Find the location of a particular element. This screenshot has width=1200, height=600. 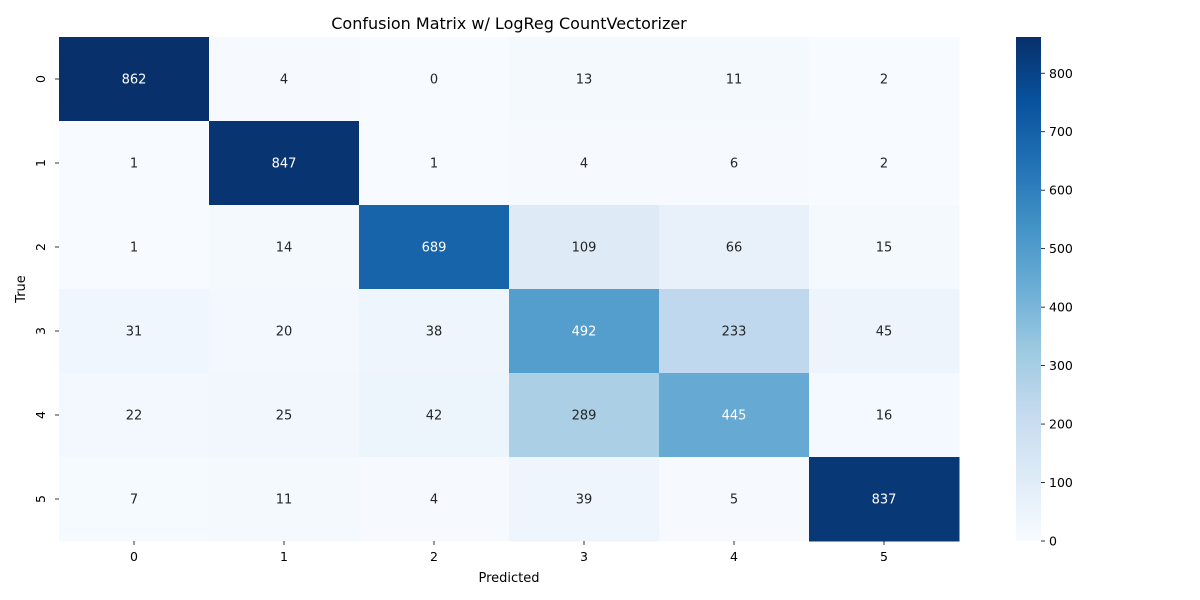

cell-value-label: 6 is located at coordinates (734, 164).